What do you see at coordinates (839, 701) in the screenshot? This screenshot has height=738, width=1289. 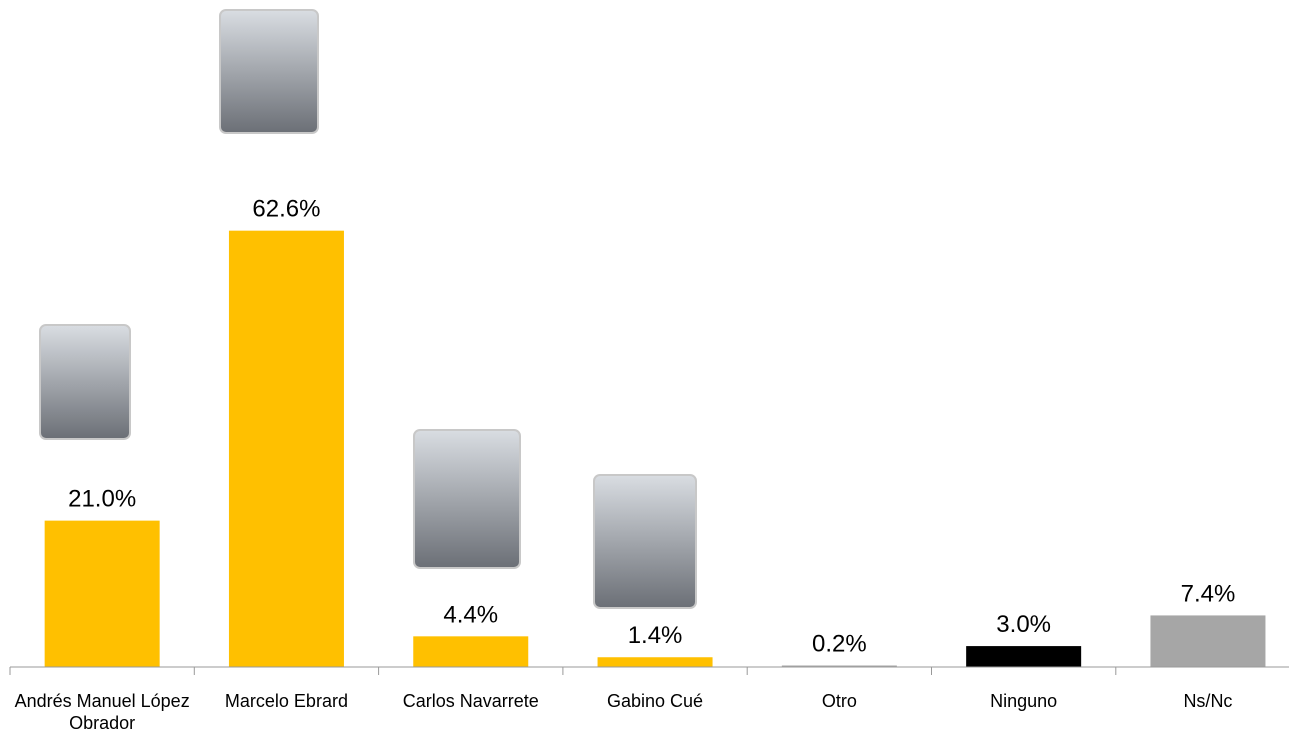 I see `category-label: Otro` at bounding box center [839, 701].